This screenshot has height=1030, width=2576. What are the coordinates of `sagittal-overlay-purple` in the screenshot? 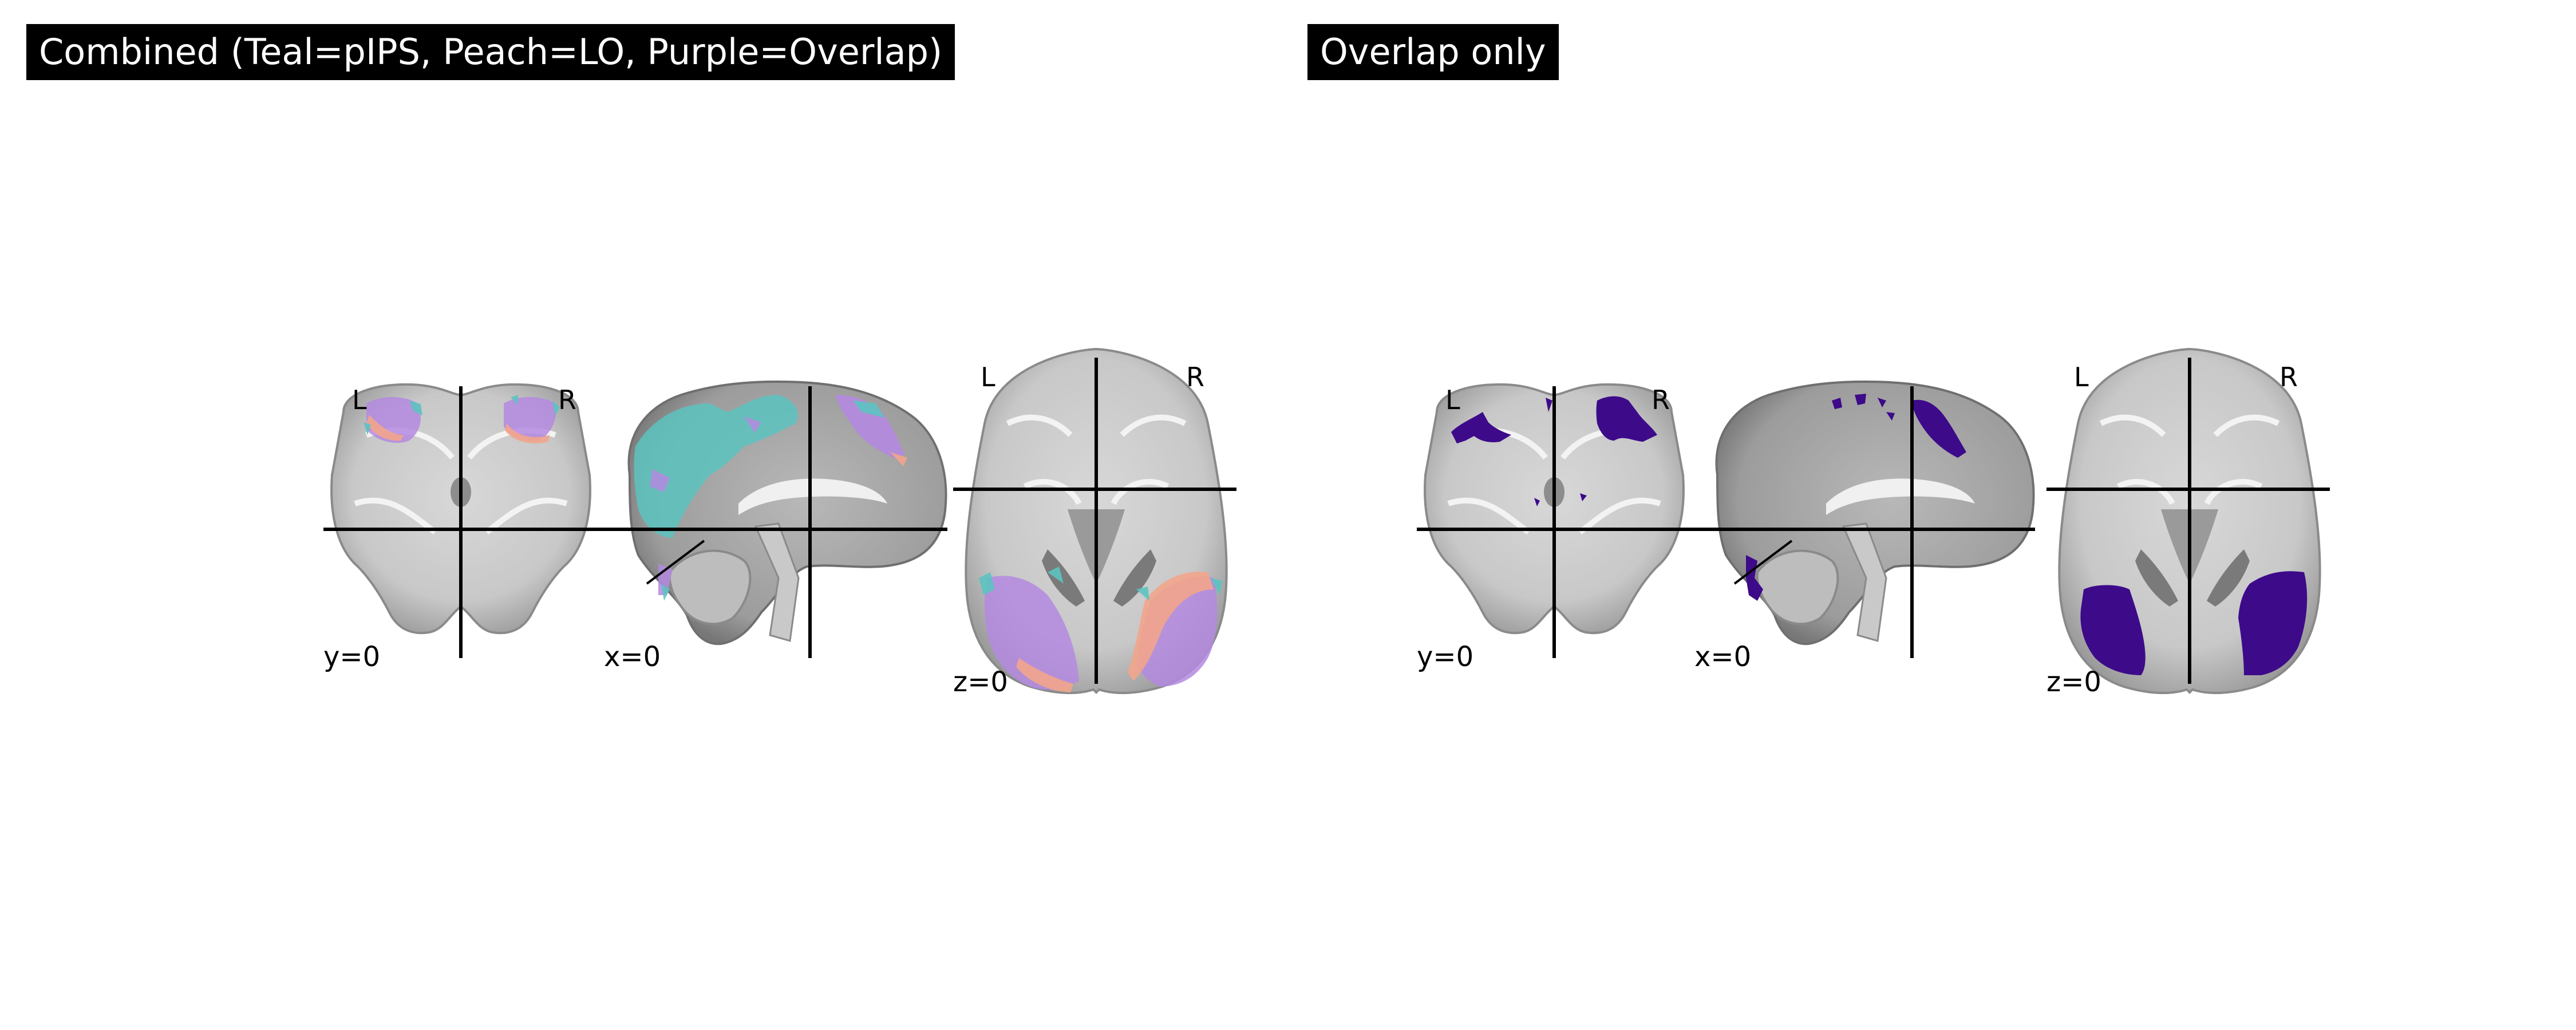 It's located at (870, 426).